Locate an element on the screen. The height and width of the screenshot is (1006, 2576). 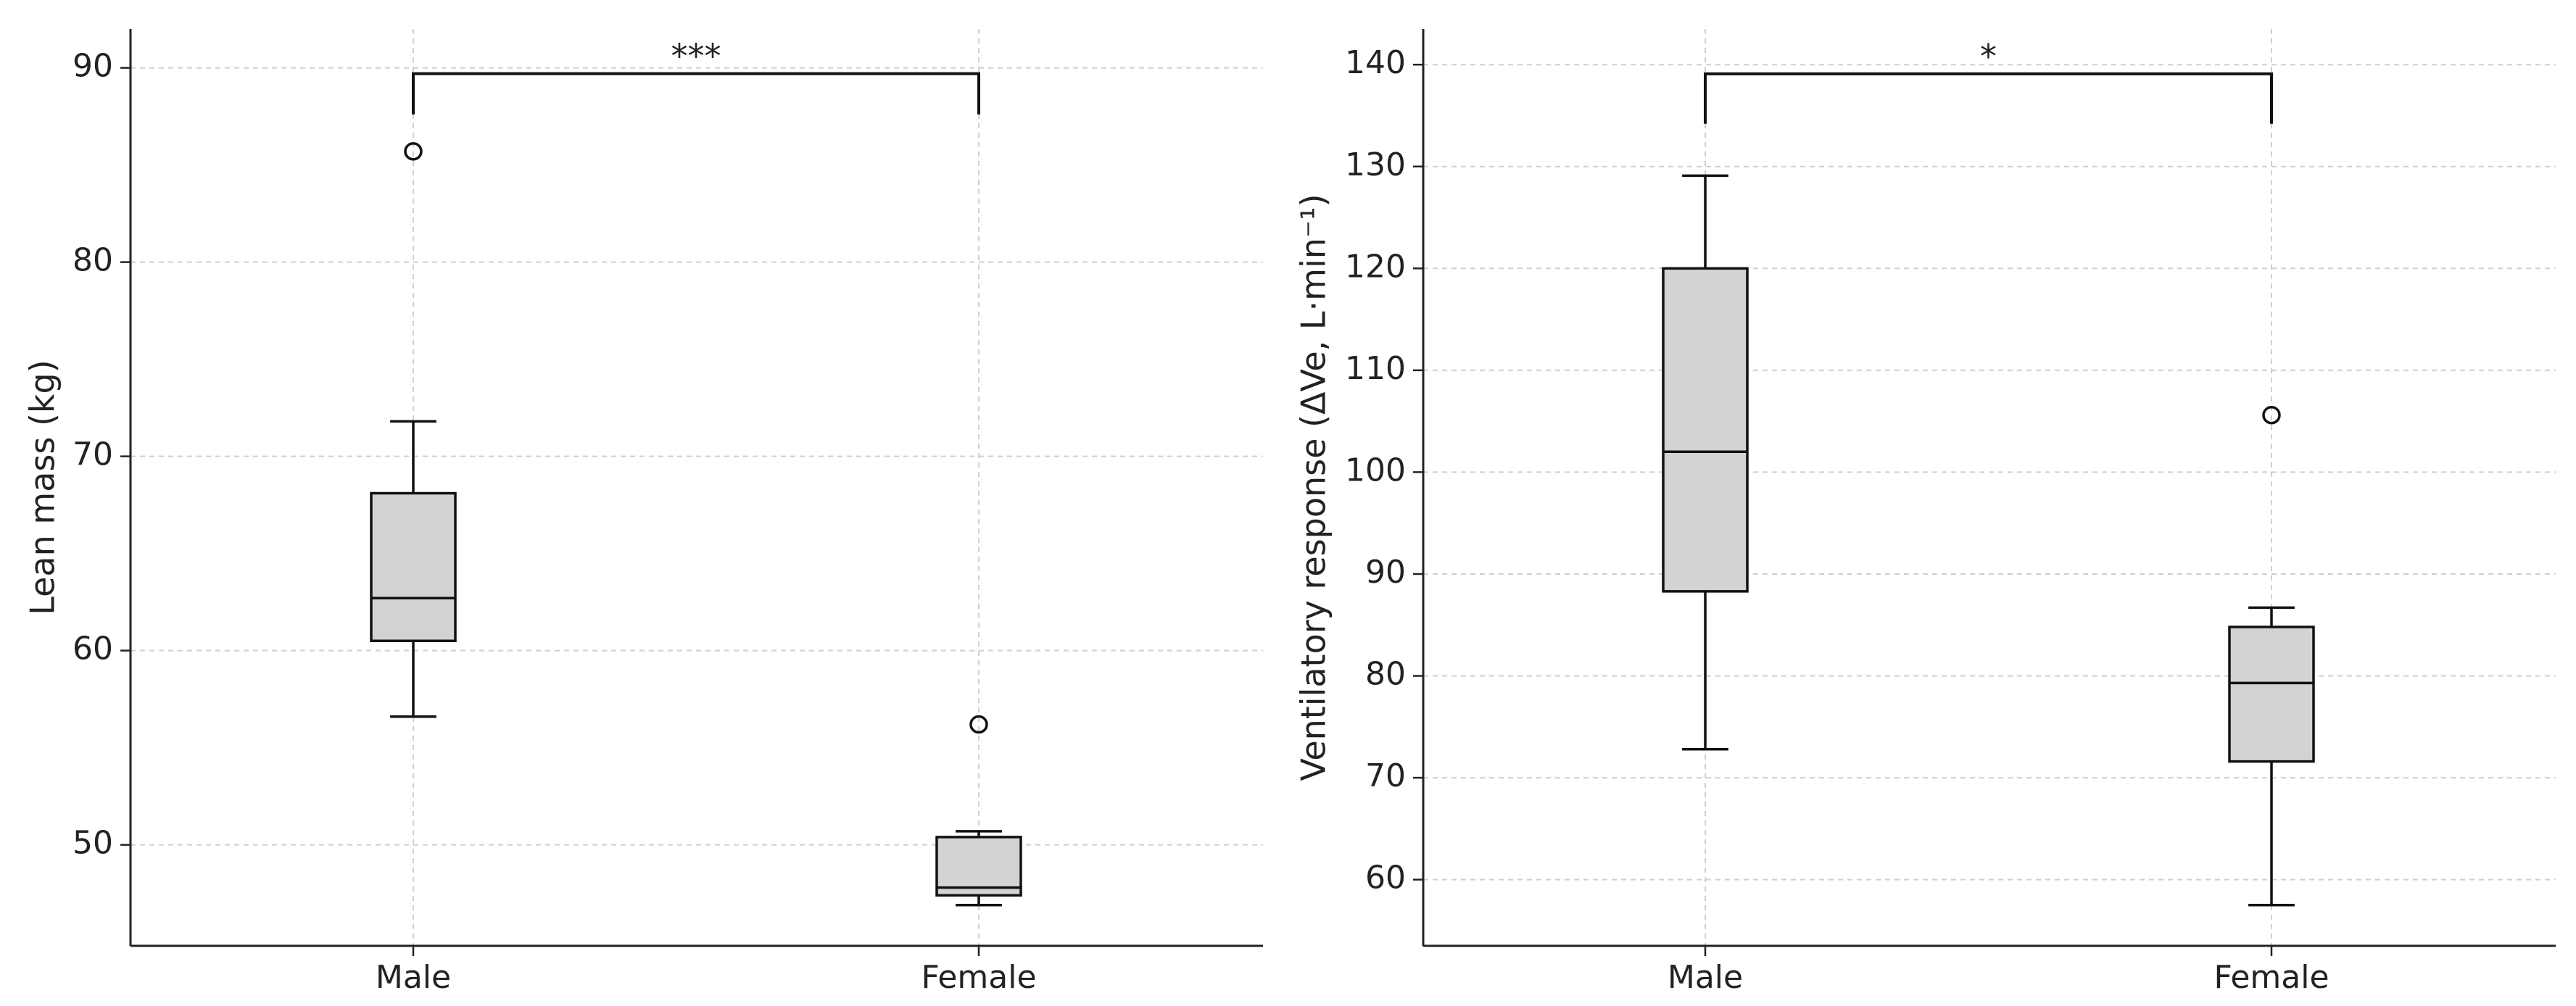
y-axis-label: Lean mass (kg) is located at coordinates (43, 487).